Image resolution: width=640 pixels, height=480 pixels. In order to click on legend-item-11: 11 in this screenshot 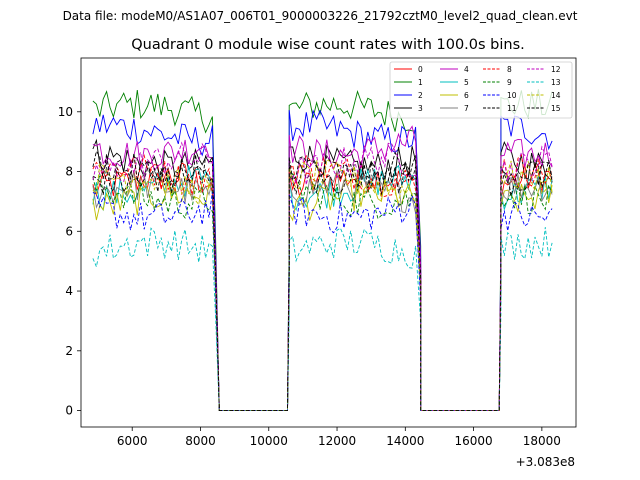, I will do `click(500, 108)`.